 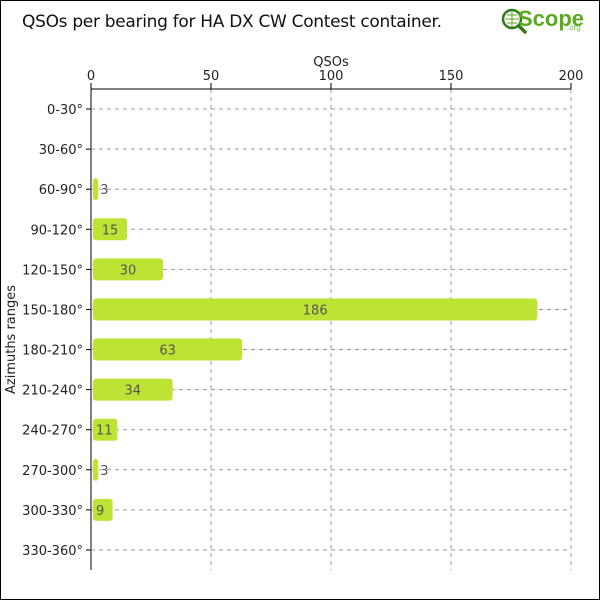 I want to click on y-axis-title: Azimuths ranges, so click(x=11, y=339).